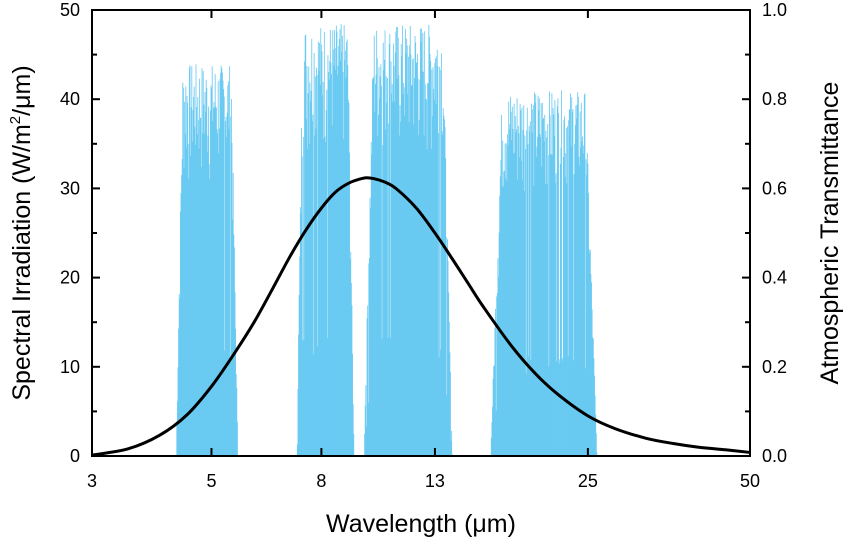 The image size is (850, 540). I want to click on y-axis-left: 0 10 20 30 40 50, so click(80, 233).